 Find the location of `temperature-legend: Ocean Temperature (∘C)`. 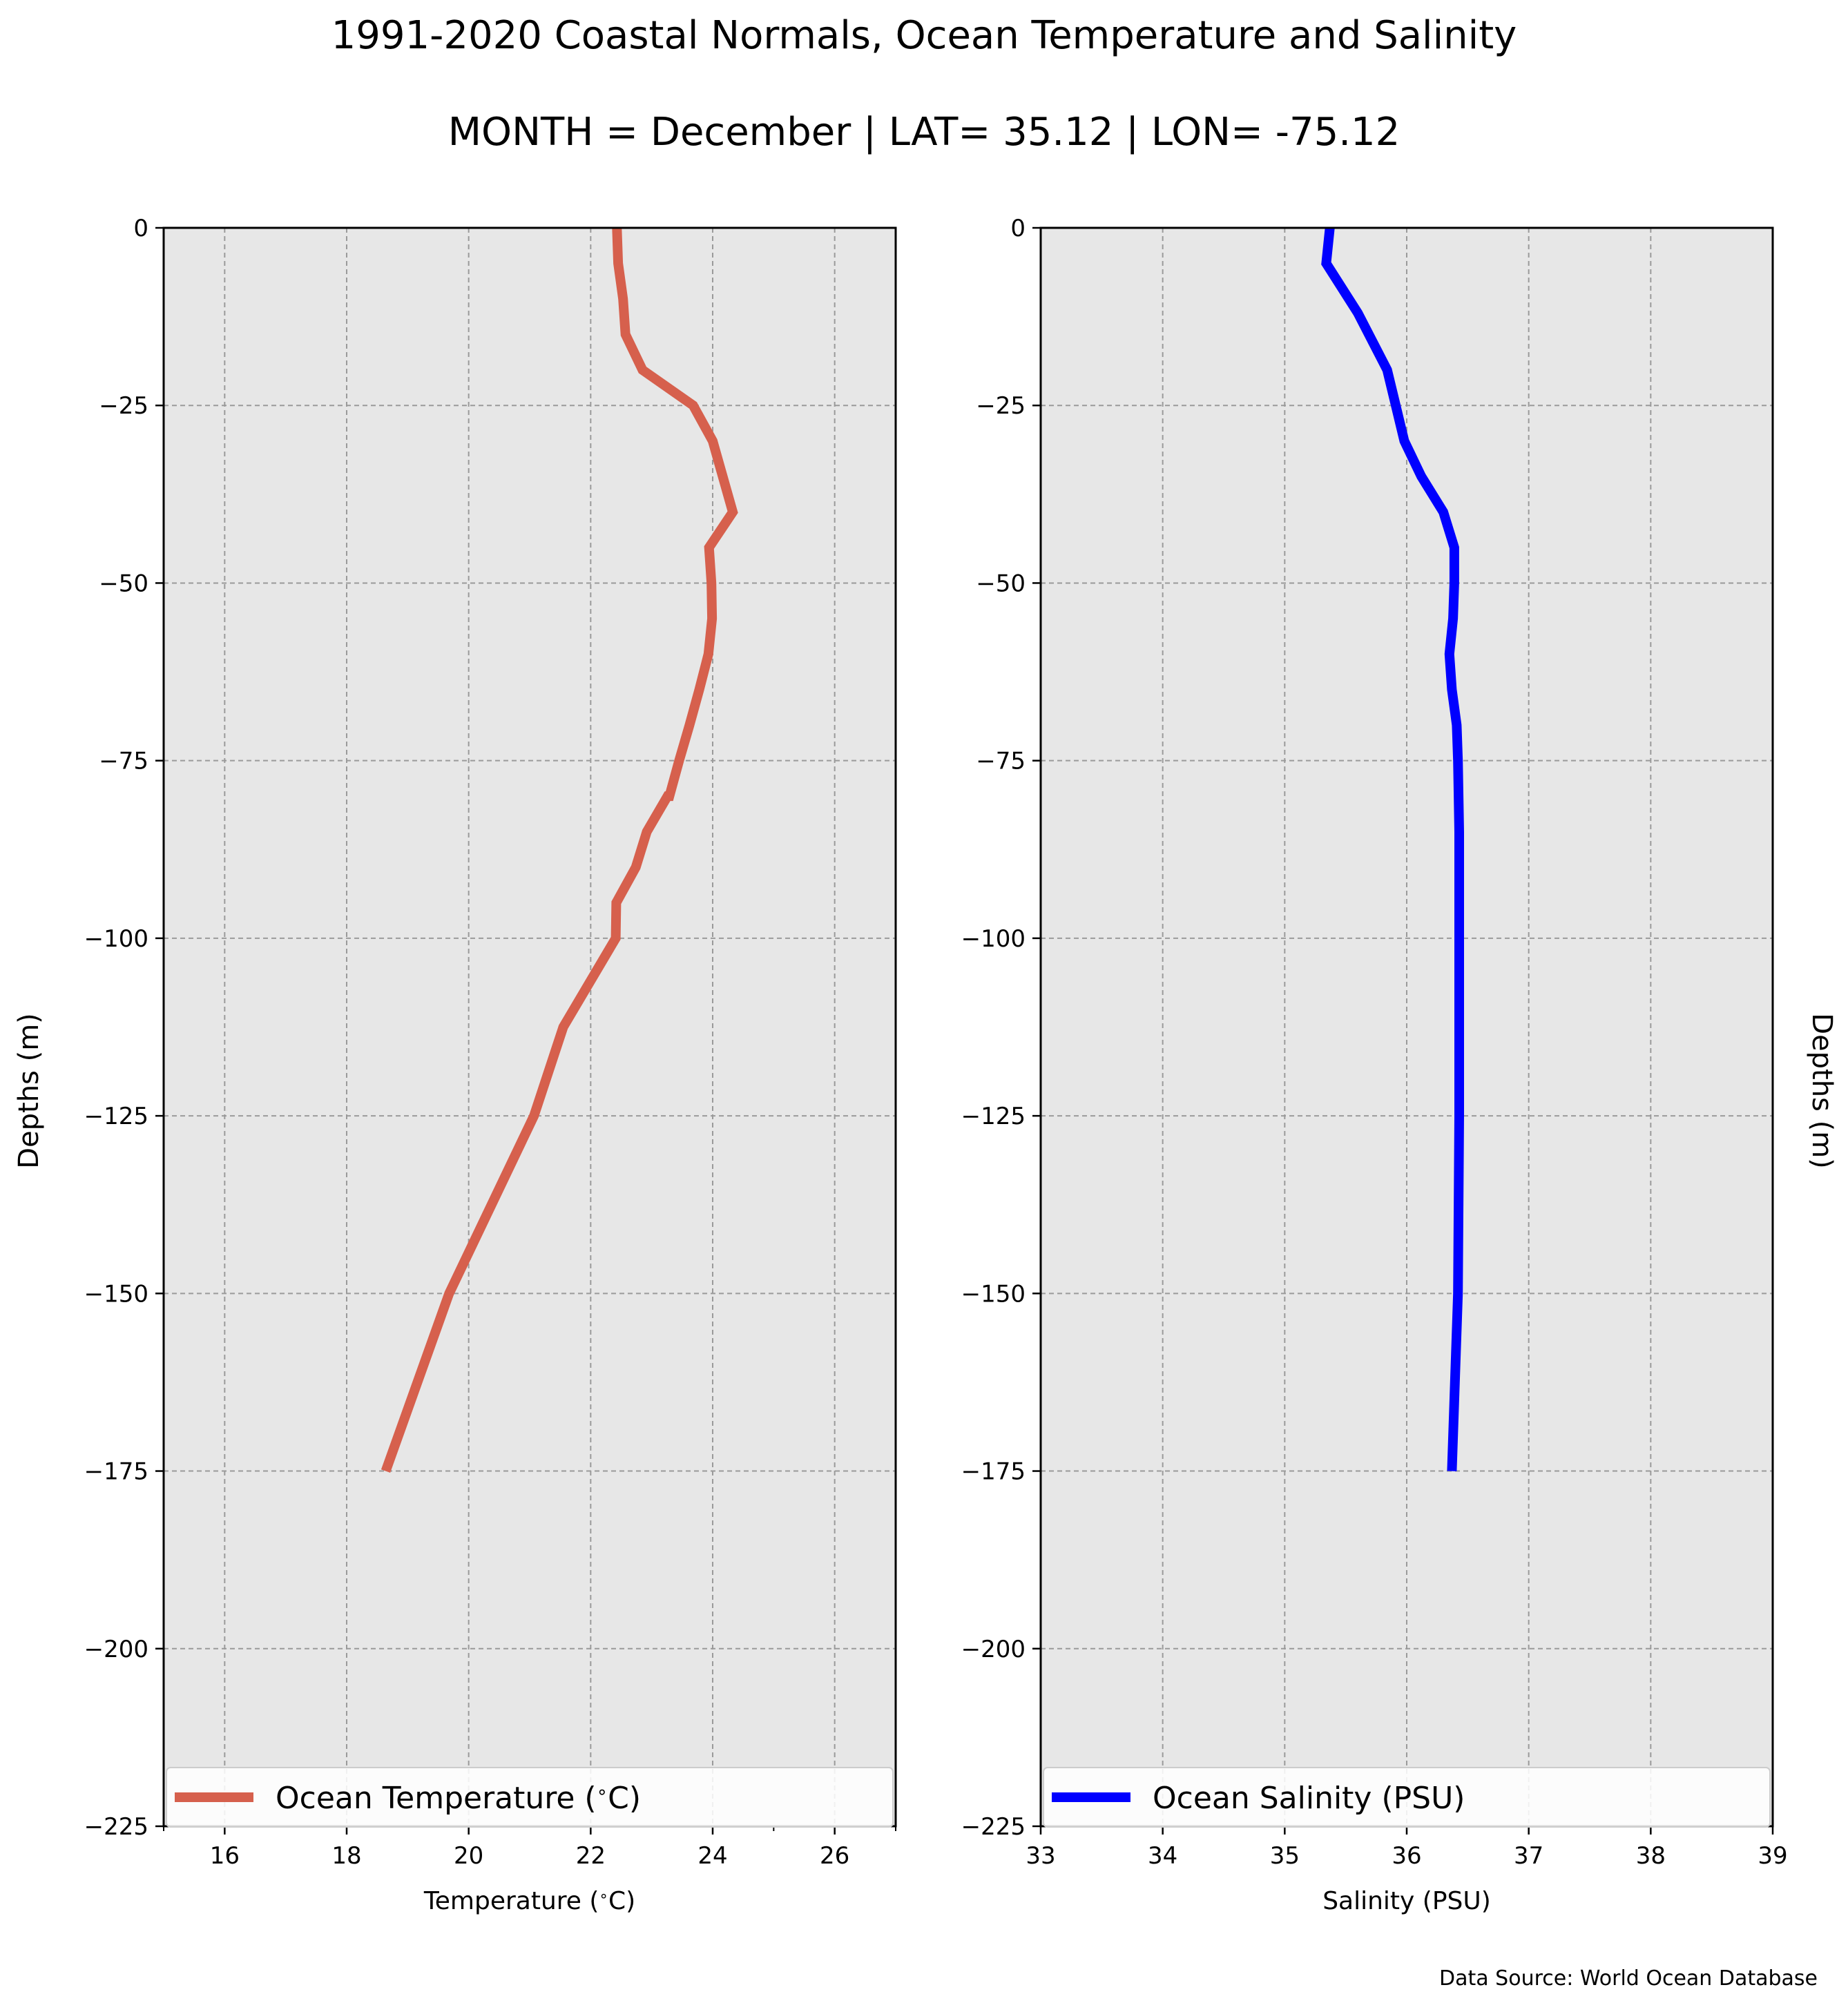

temperature-legend: Ocean Temperature (∘C) is located at coordinates (530, 1798).